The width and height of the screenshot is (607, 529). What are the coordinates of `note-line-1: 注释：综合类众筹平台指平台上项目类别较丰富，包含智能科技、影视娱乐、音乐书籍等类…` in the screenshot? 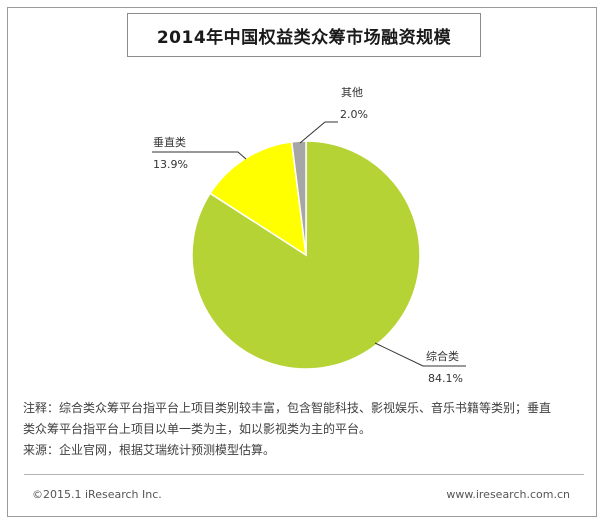 It's located at (287, 408).